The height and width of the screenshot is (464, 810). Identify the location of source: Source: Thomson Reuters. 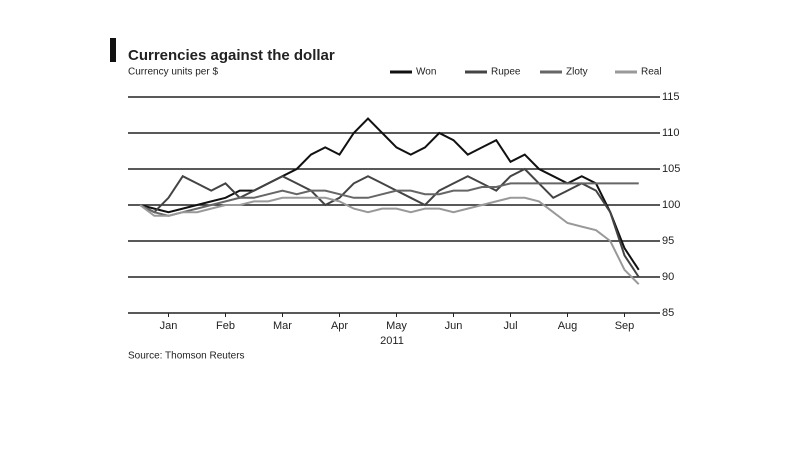
(186, 356).